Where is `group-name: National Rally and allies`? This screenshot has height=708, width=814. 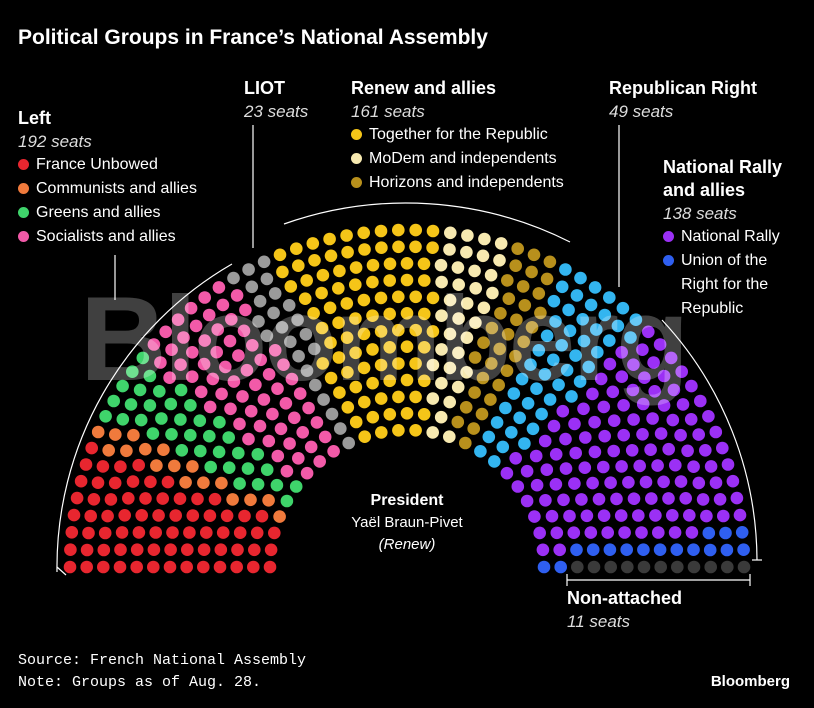 group-name: National Rally and allies is located at coordinates (723, 178).